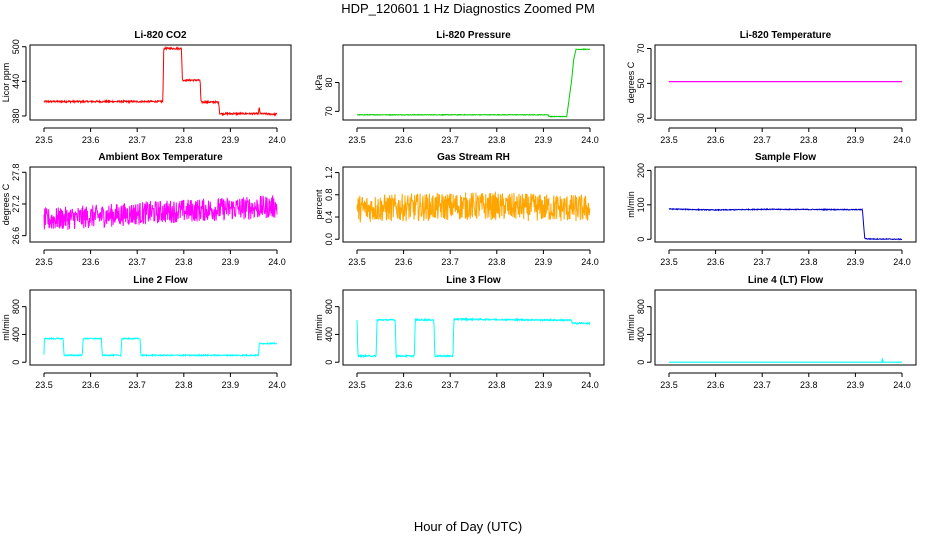 The width and height of the screenshot is (936, 540). I want to click on y-label-line2: ml/min, so click(6, 327).